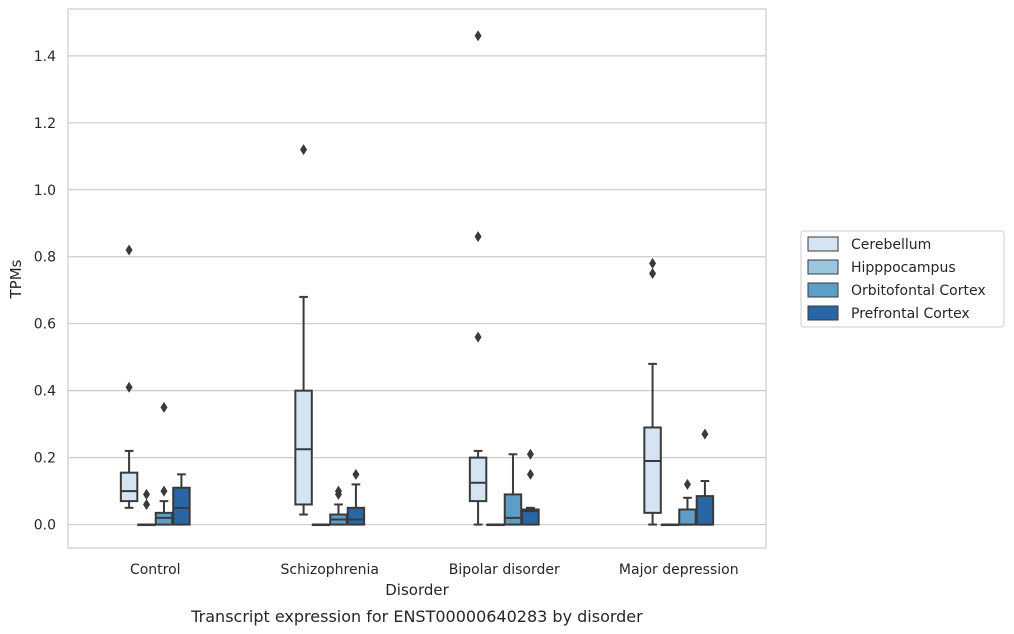 Image resolution: width=1014 pixels, height=634 pixels. Describe the element at coordinates (679, 570) in the screenshot. I see `x-tick-label: Major depression` at that location.